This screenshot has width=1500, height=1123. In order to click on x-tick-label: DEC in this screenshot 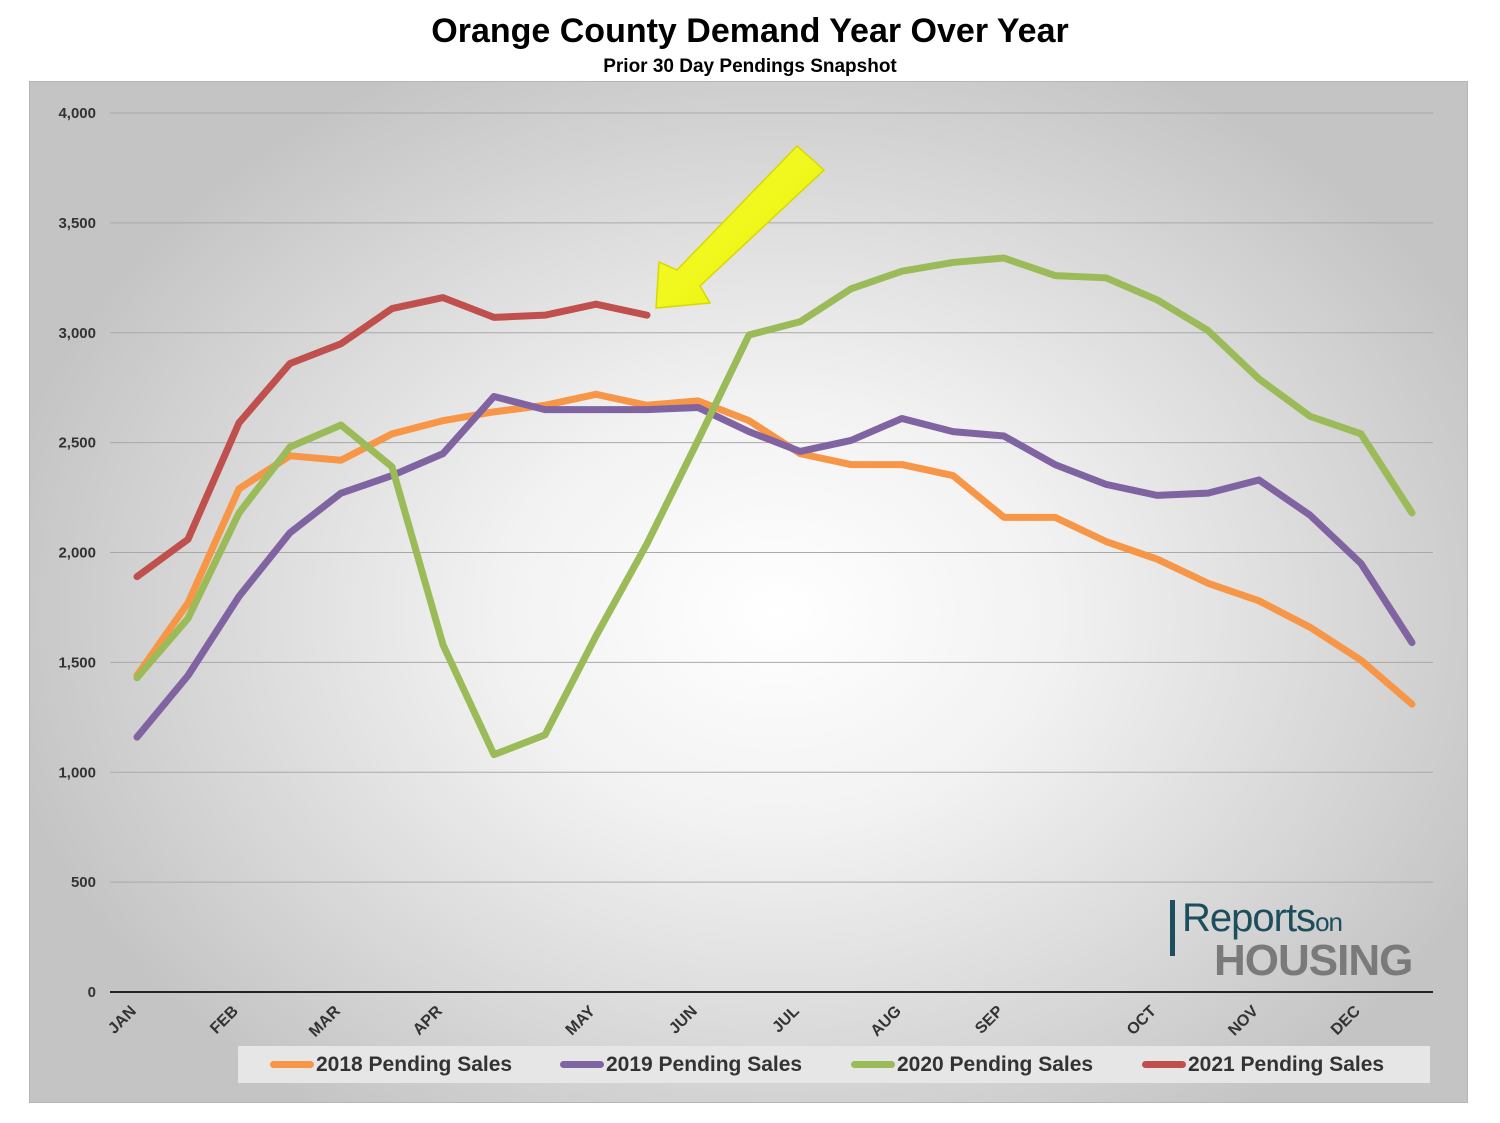, I will do `click(1346, 1020)`.